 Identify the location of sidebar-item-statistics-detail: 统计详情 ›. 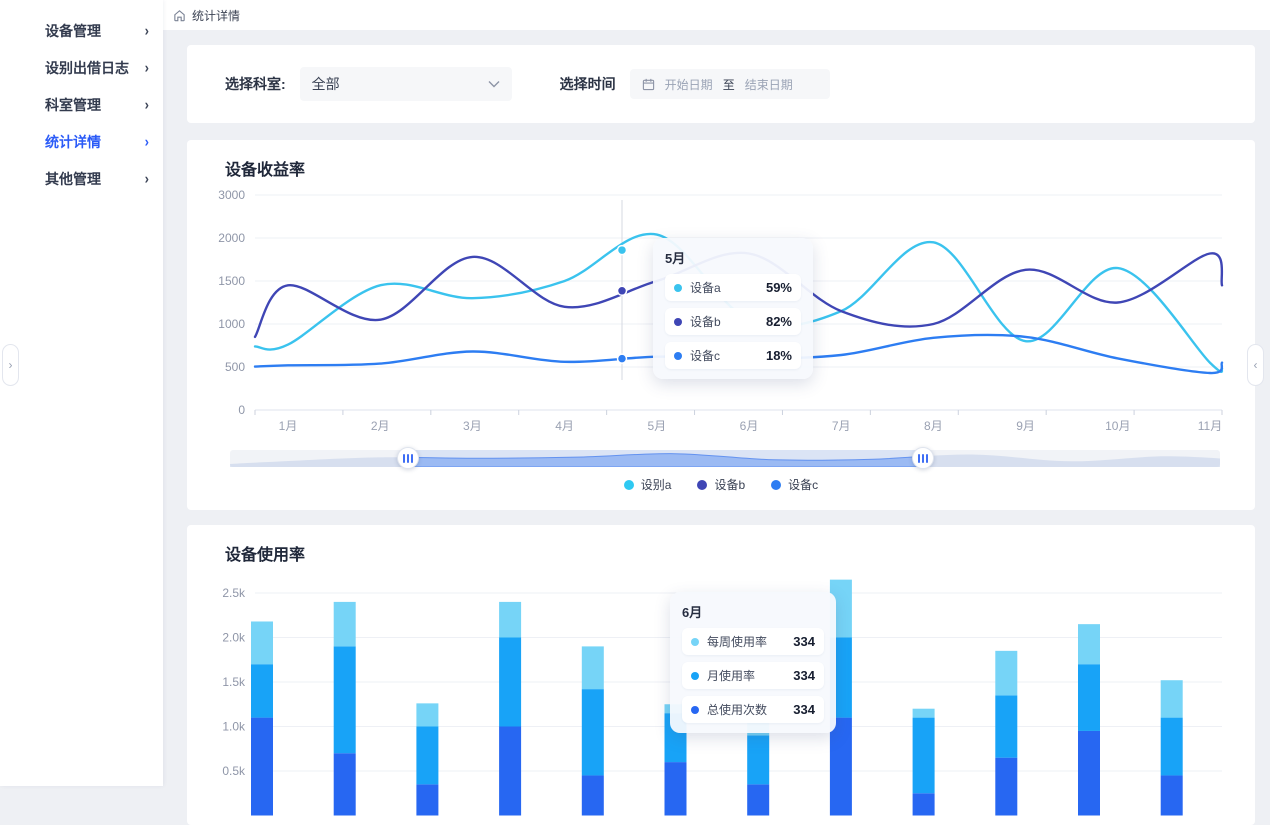
(81, 141).